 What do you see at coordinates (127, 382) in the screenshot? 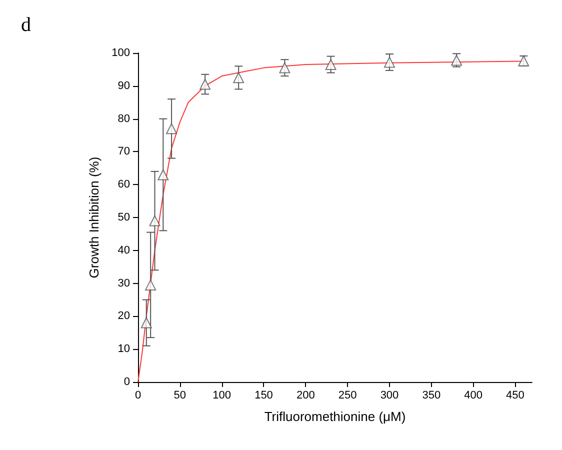
I see `y-tick-label: 0` at bounding box center [127, 382].